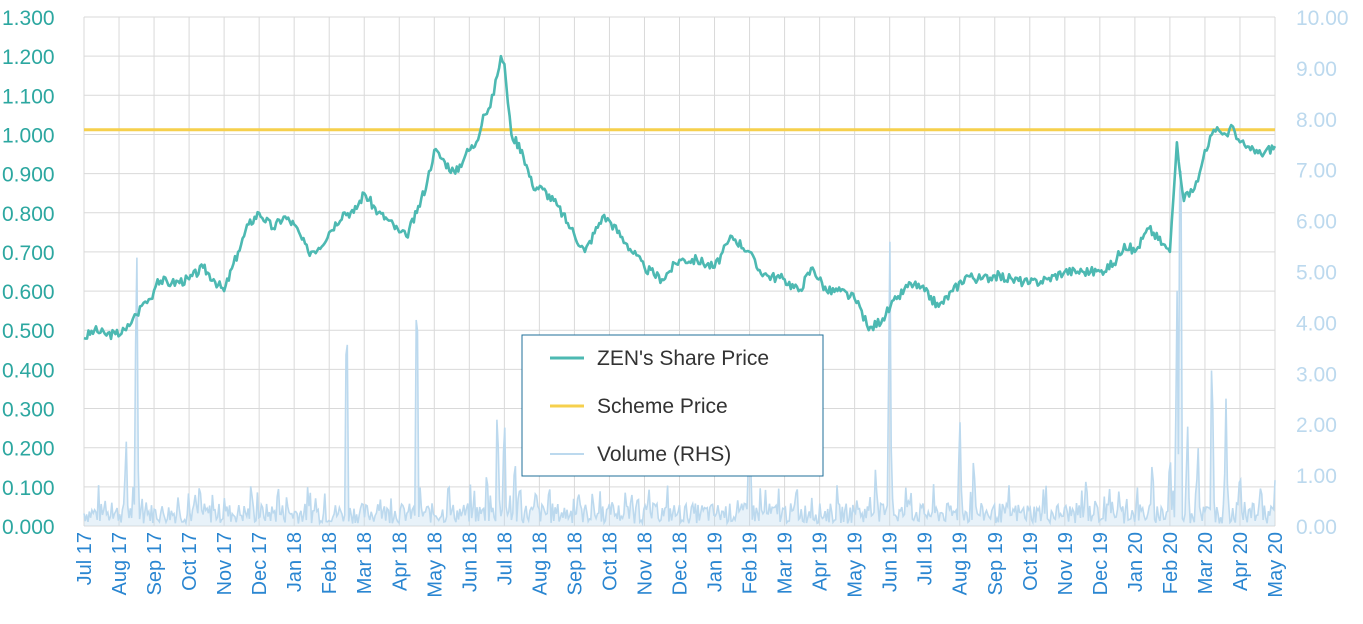 This screenshot has width=1363, height=624. What do you see at coordinates (365, 563) in the screenshot?
I see `x-tick-label: Mar 18` at bounding box center [365, 563].